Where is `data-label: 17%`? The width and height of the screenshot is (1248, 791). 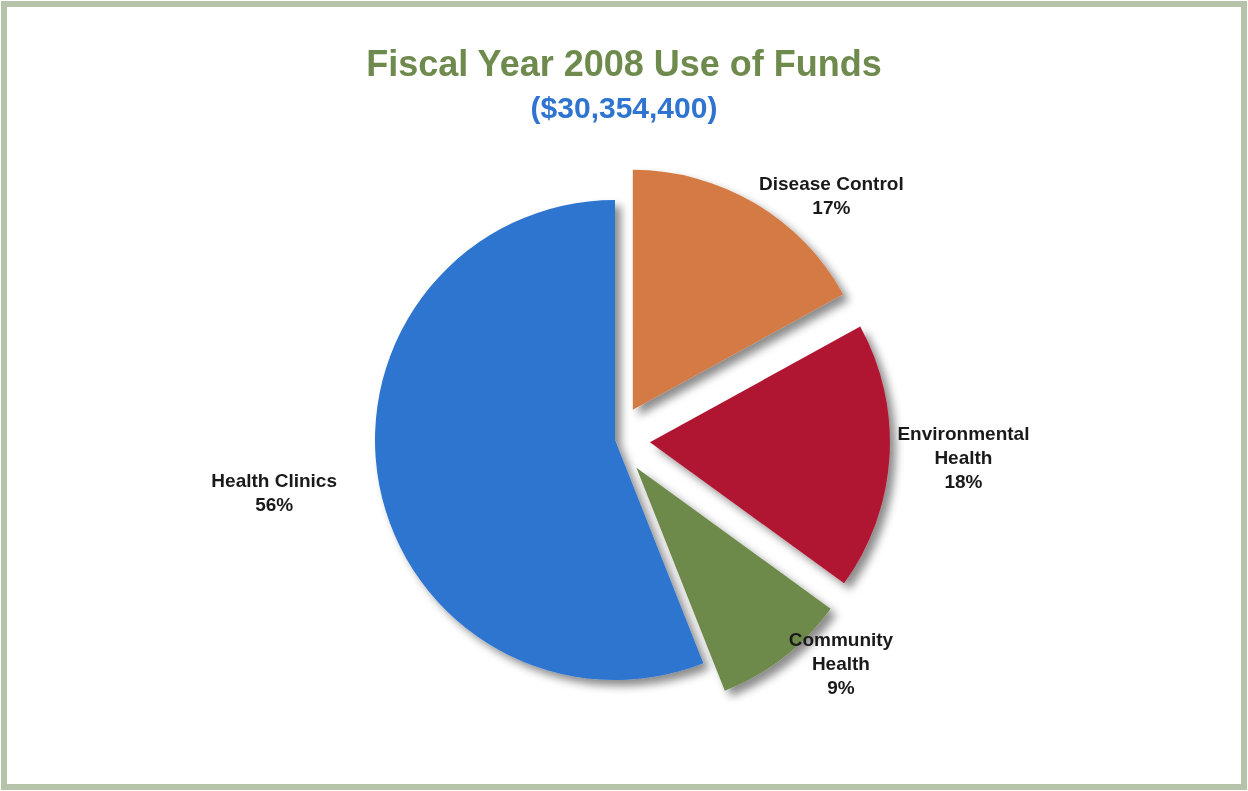 data-label: 17% is located at coordinates (831, 208).